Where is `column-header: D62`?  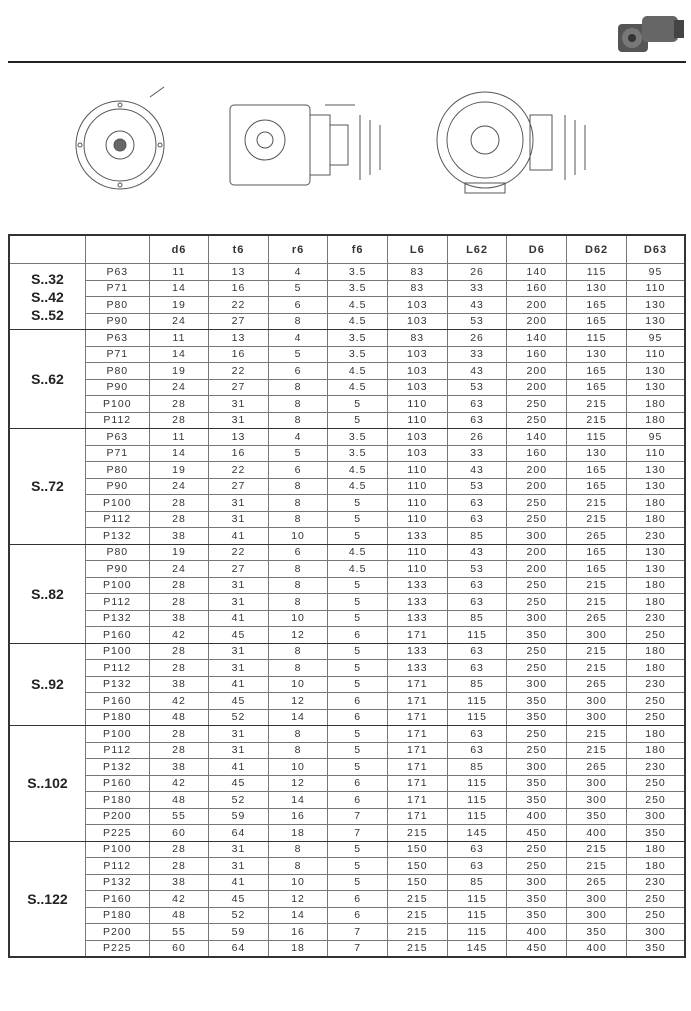 column-header: D62 is located at coordinates (596, 249).